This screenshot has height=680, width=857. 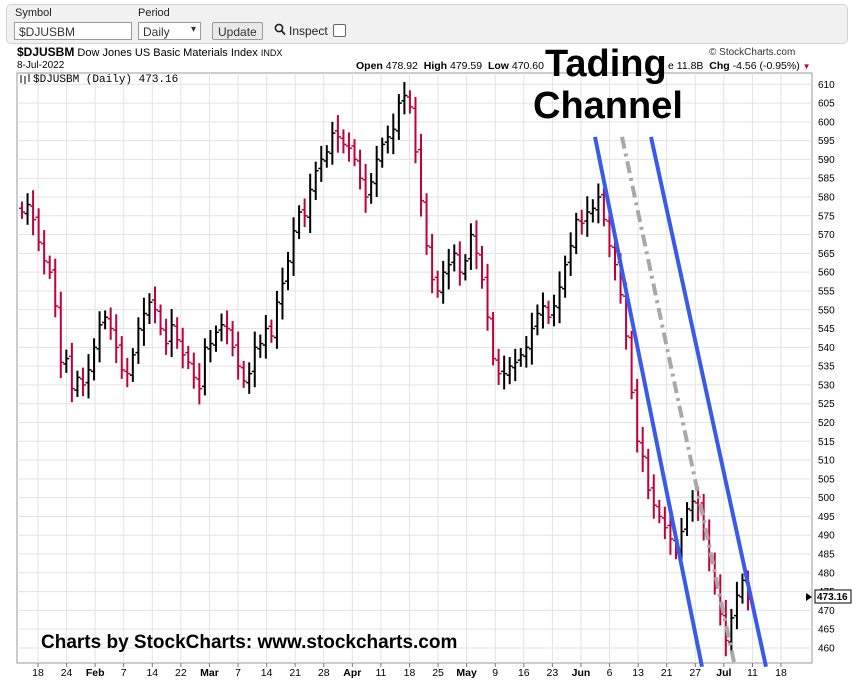 What do you see at coordinates (237, 31) in the screenshot?
I see `update-button: Update` at bounding box center [237, 31].